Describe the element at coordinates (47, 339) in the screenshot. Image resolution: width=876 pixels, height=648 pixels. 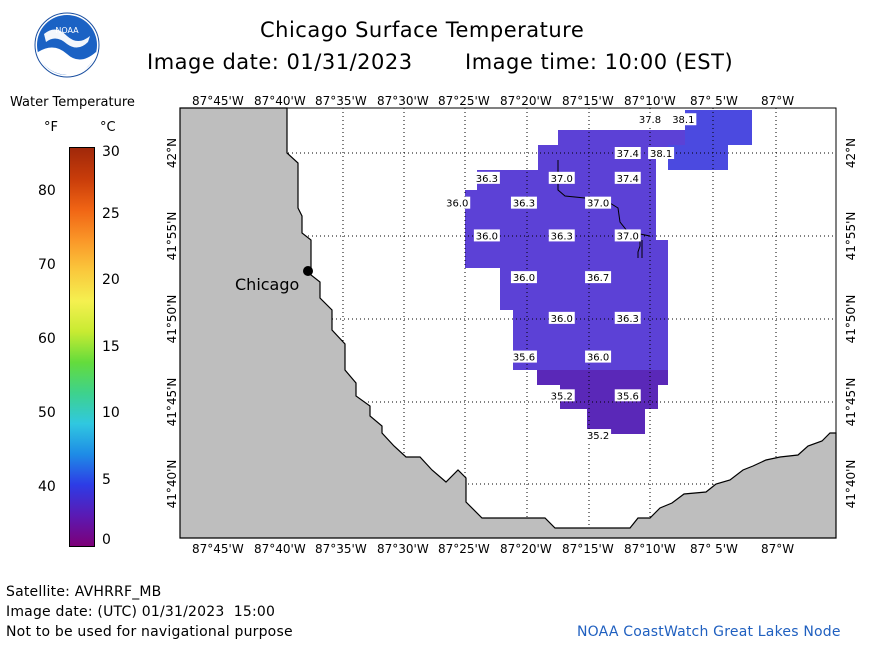
I see `f-tick: 60` at that location.